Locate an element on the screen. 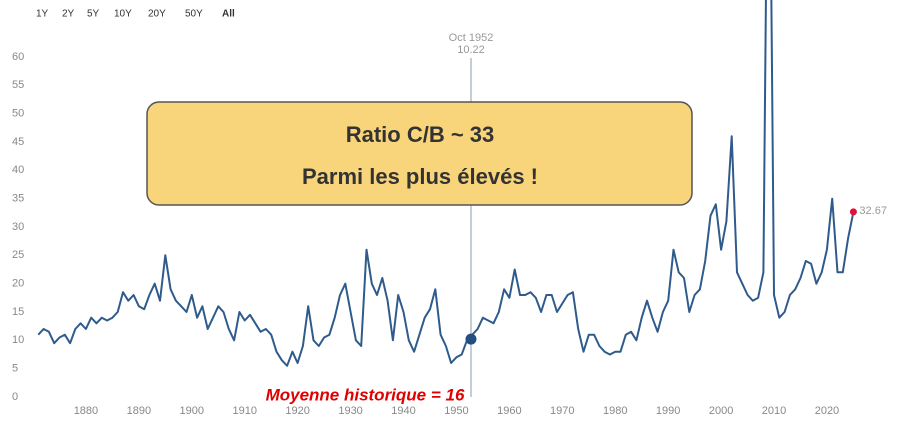 The width and height of the screenshot is (907, 422). note: Moyenne historique = 16 is located at coordinates (365, 394).